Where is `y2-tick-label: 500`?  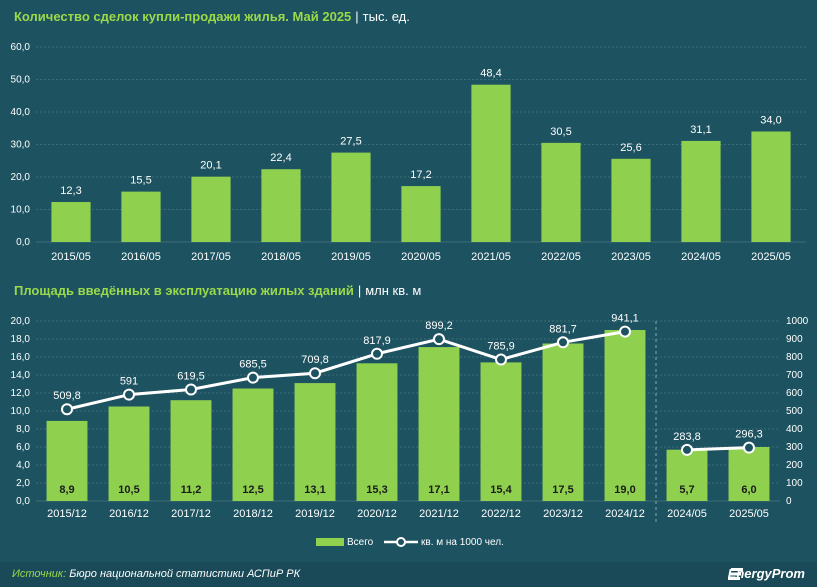
y2-tick-label: 500 is located at coordinates (794, 411).